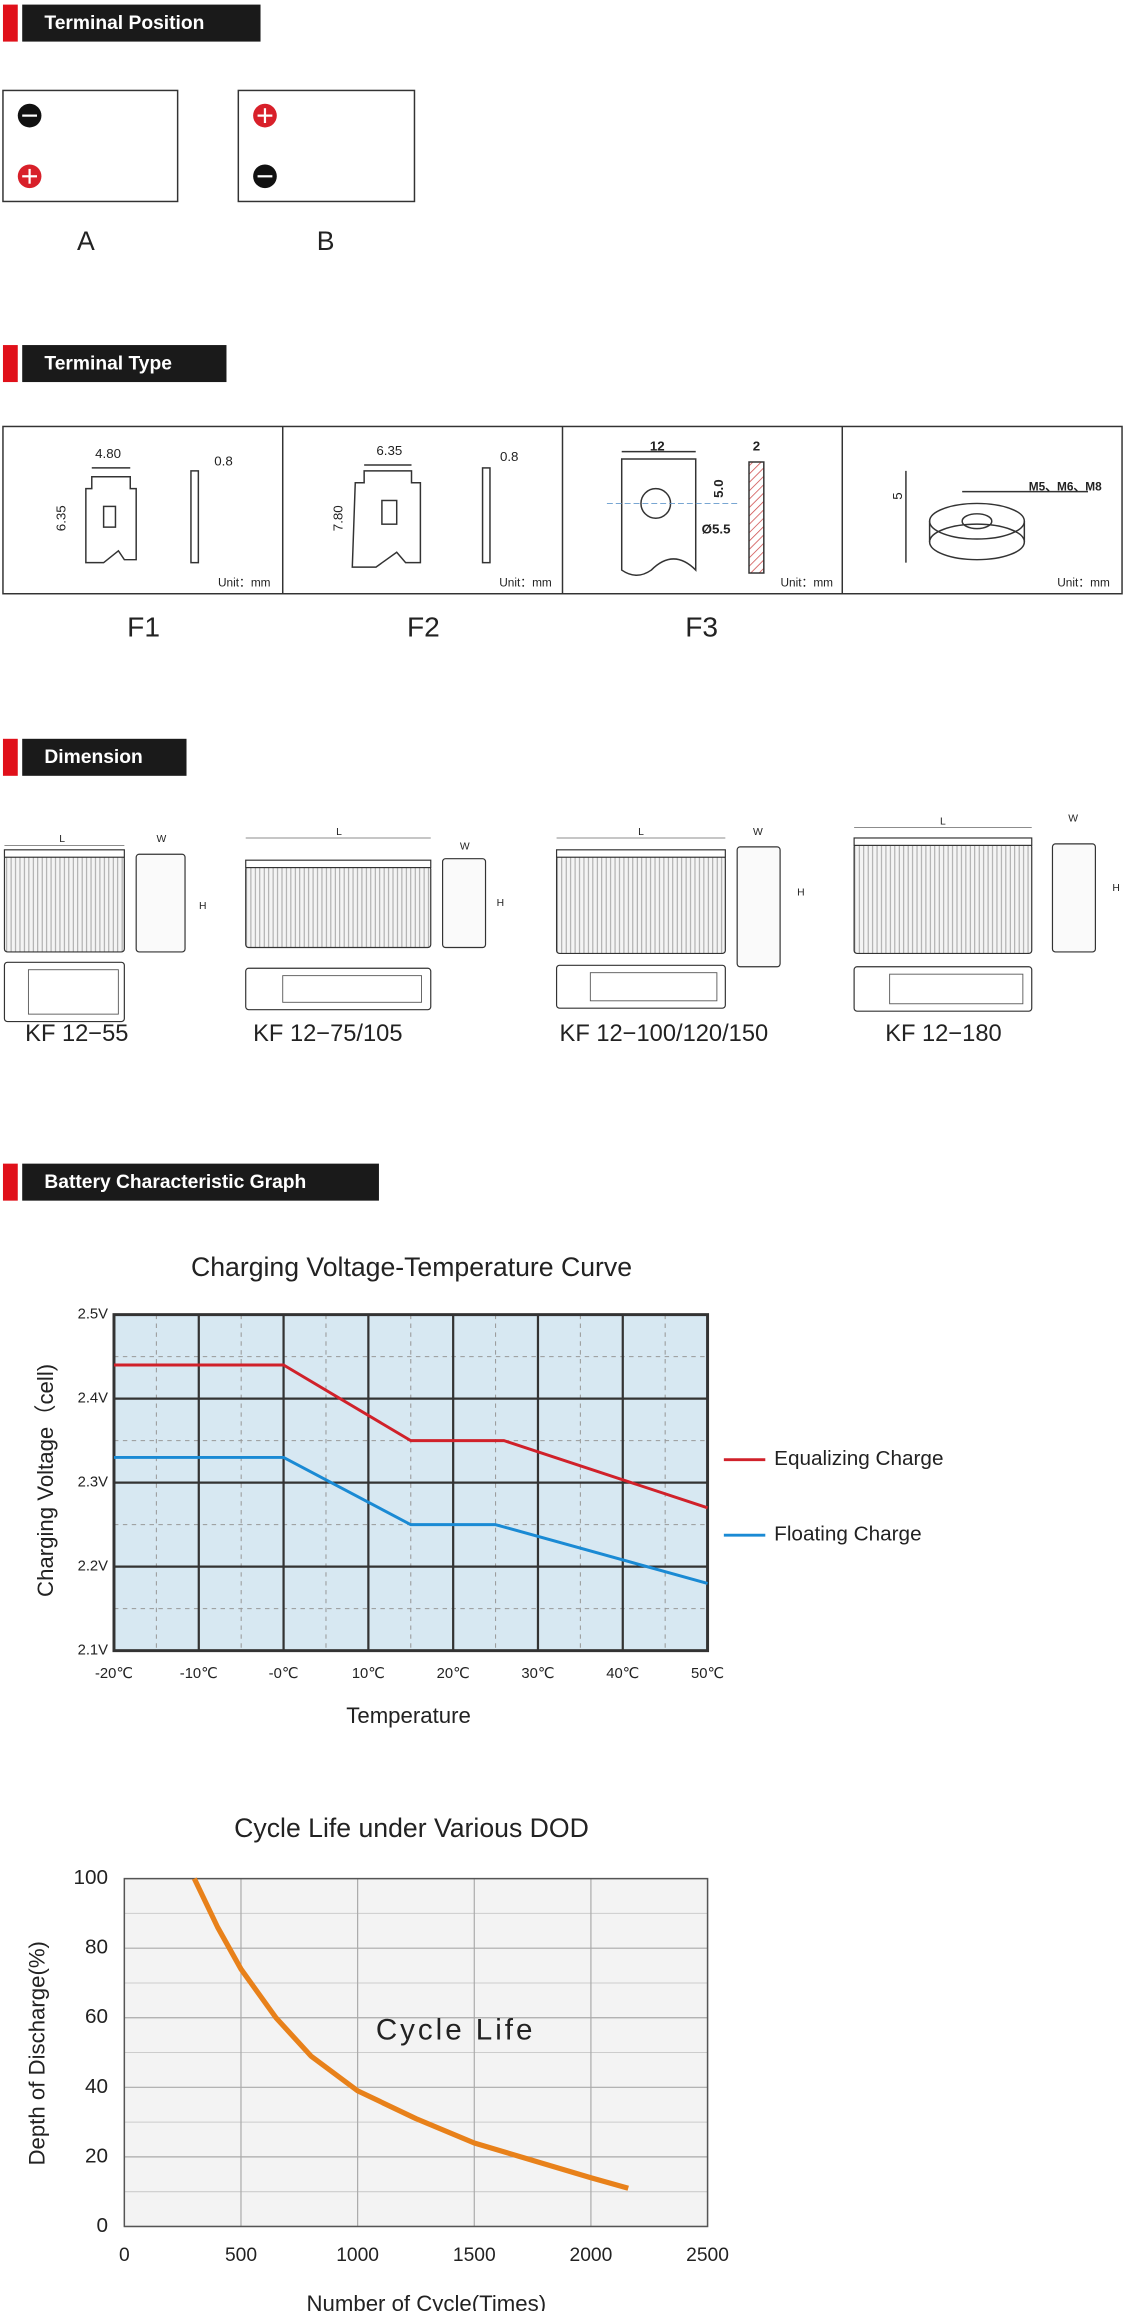 This screenshot has height=2311, width=1125. I want to click on y-tick-label: 2.2V, so click(93, 1567).